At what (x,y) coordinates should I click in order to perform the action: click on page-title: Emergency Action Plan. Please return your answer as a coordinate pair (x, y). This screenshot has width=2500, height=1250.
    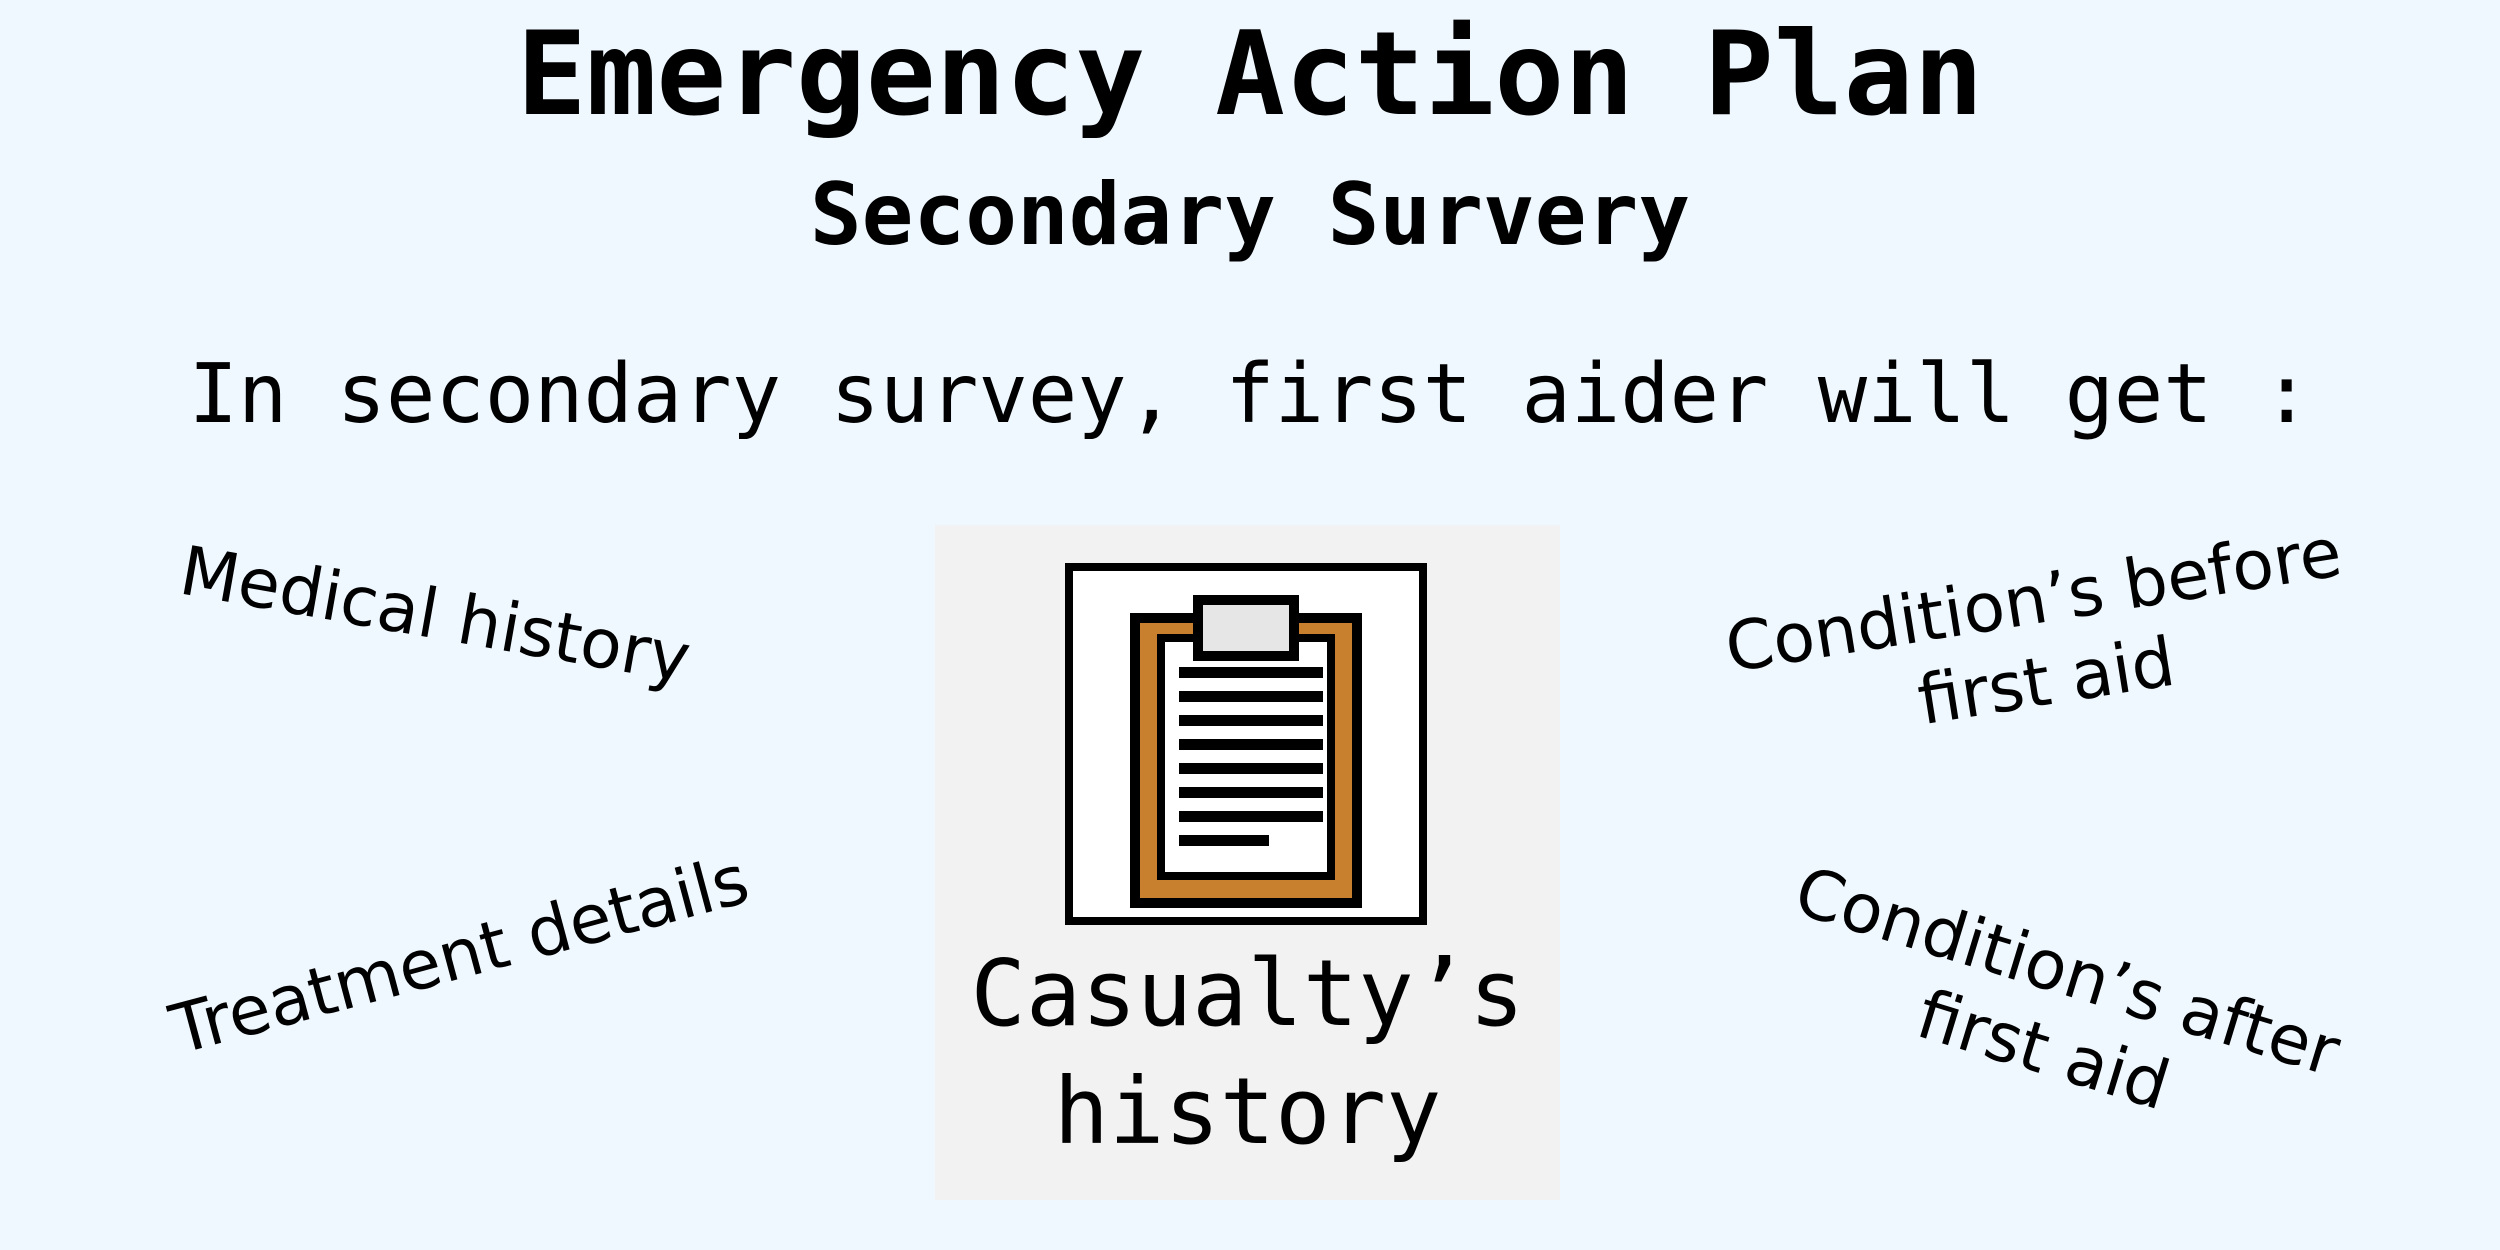
    Looking at the image, I should click on (1250, 74).